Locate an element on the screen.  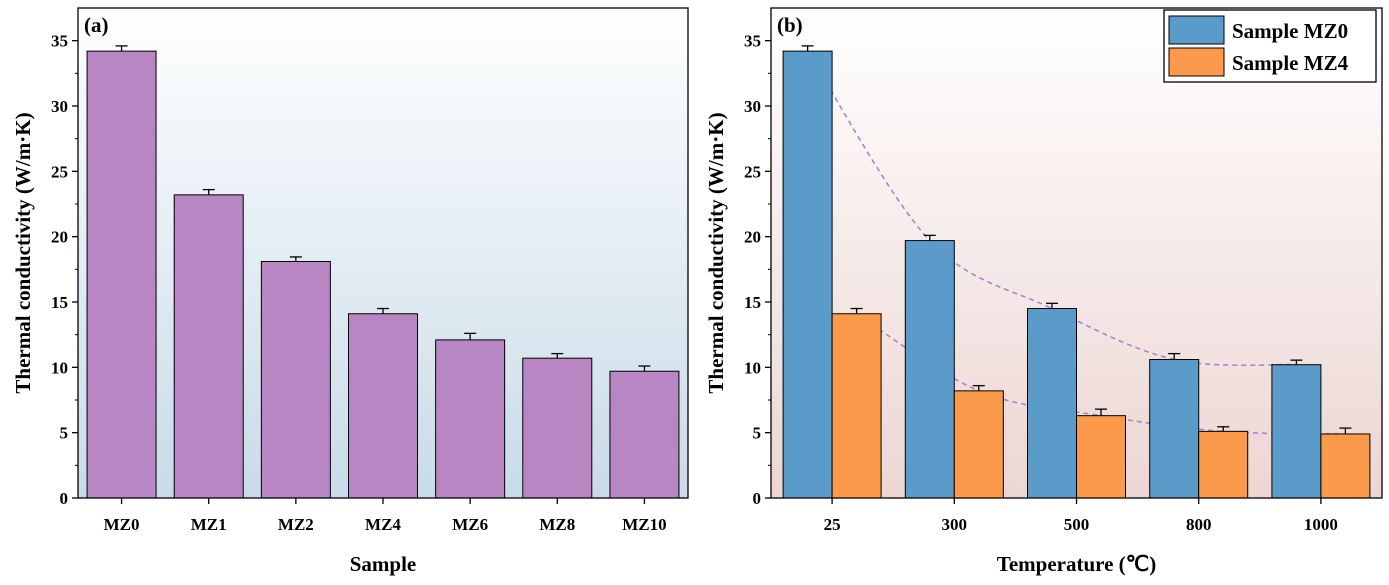
x-tick-label-a-mz2: MZ2 is located at coordinates (296, 524).